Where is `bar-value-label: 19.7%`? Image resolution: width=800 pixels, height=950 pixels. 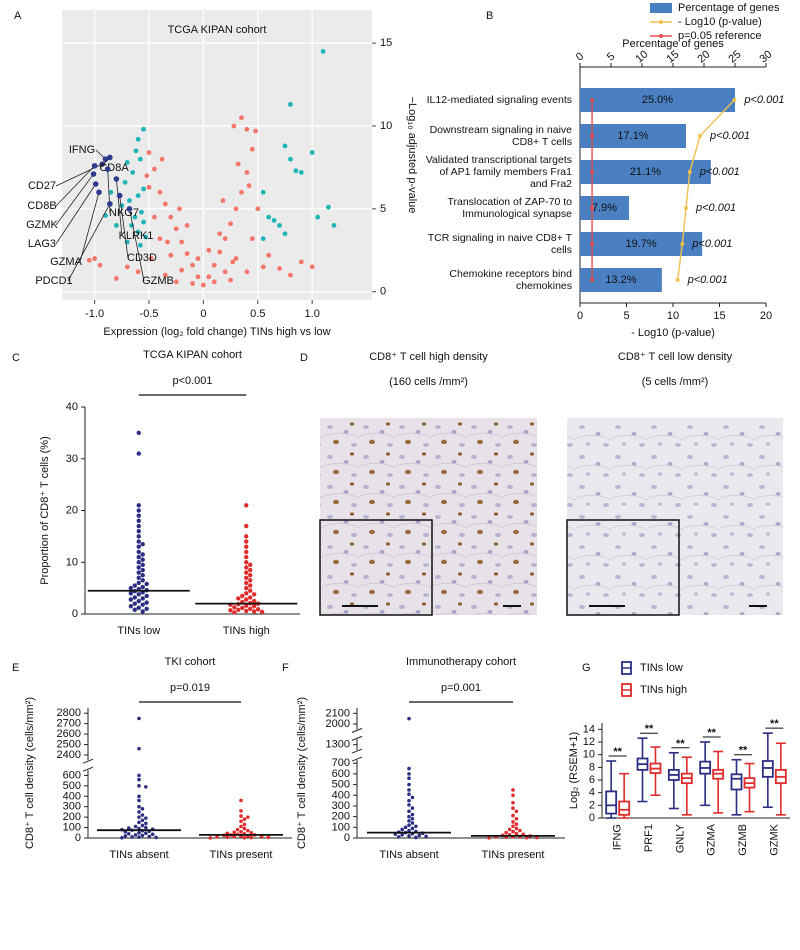
bar-value-label: 19.7% is located at coordinates (640, 244).